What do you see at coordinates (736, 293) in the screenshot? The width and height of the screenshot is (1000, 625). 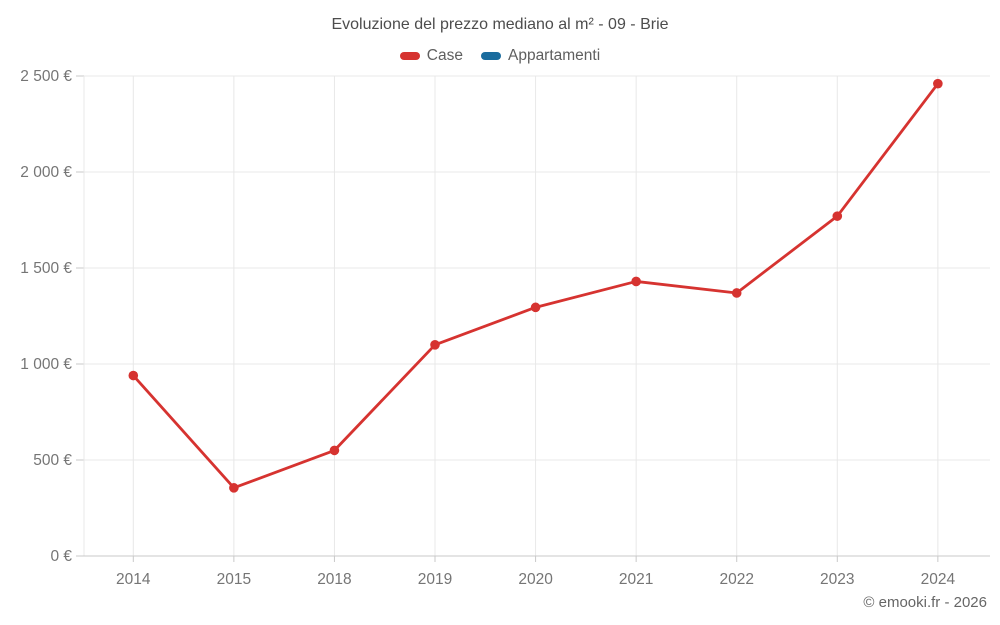 I see `data-point-case-2022` at bounding box center [736, 293].